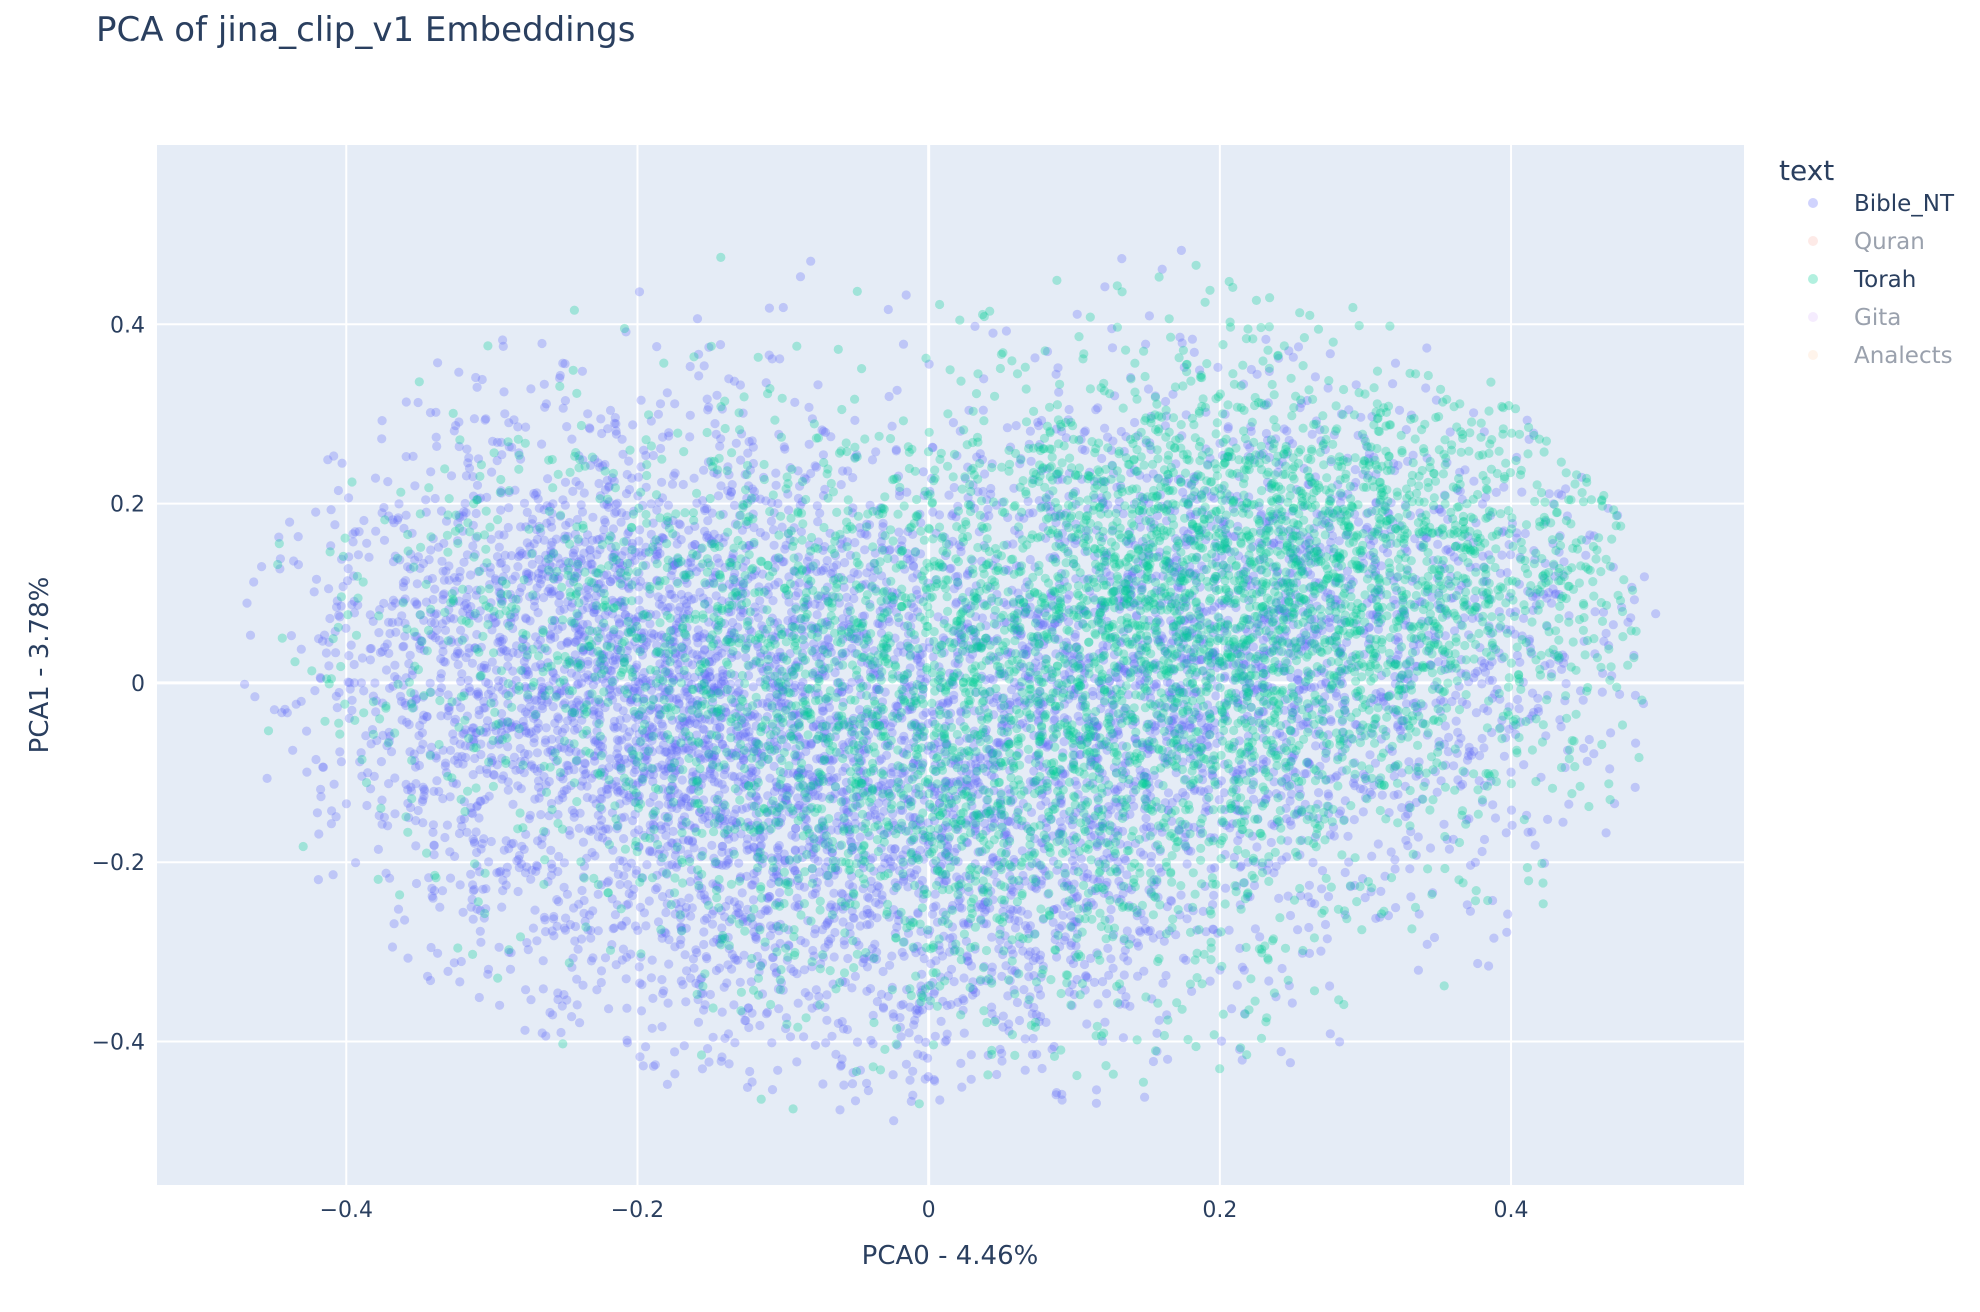 The image size is (1980, 1312). I want to click on chart-title: PCA of jina_clip_v1 Embeddings, so click(366, 30).